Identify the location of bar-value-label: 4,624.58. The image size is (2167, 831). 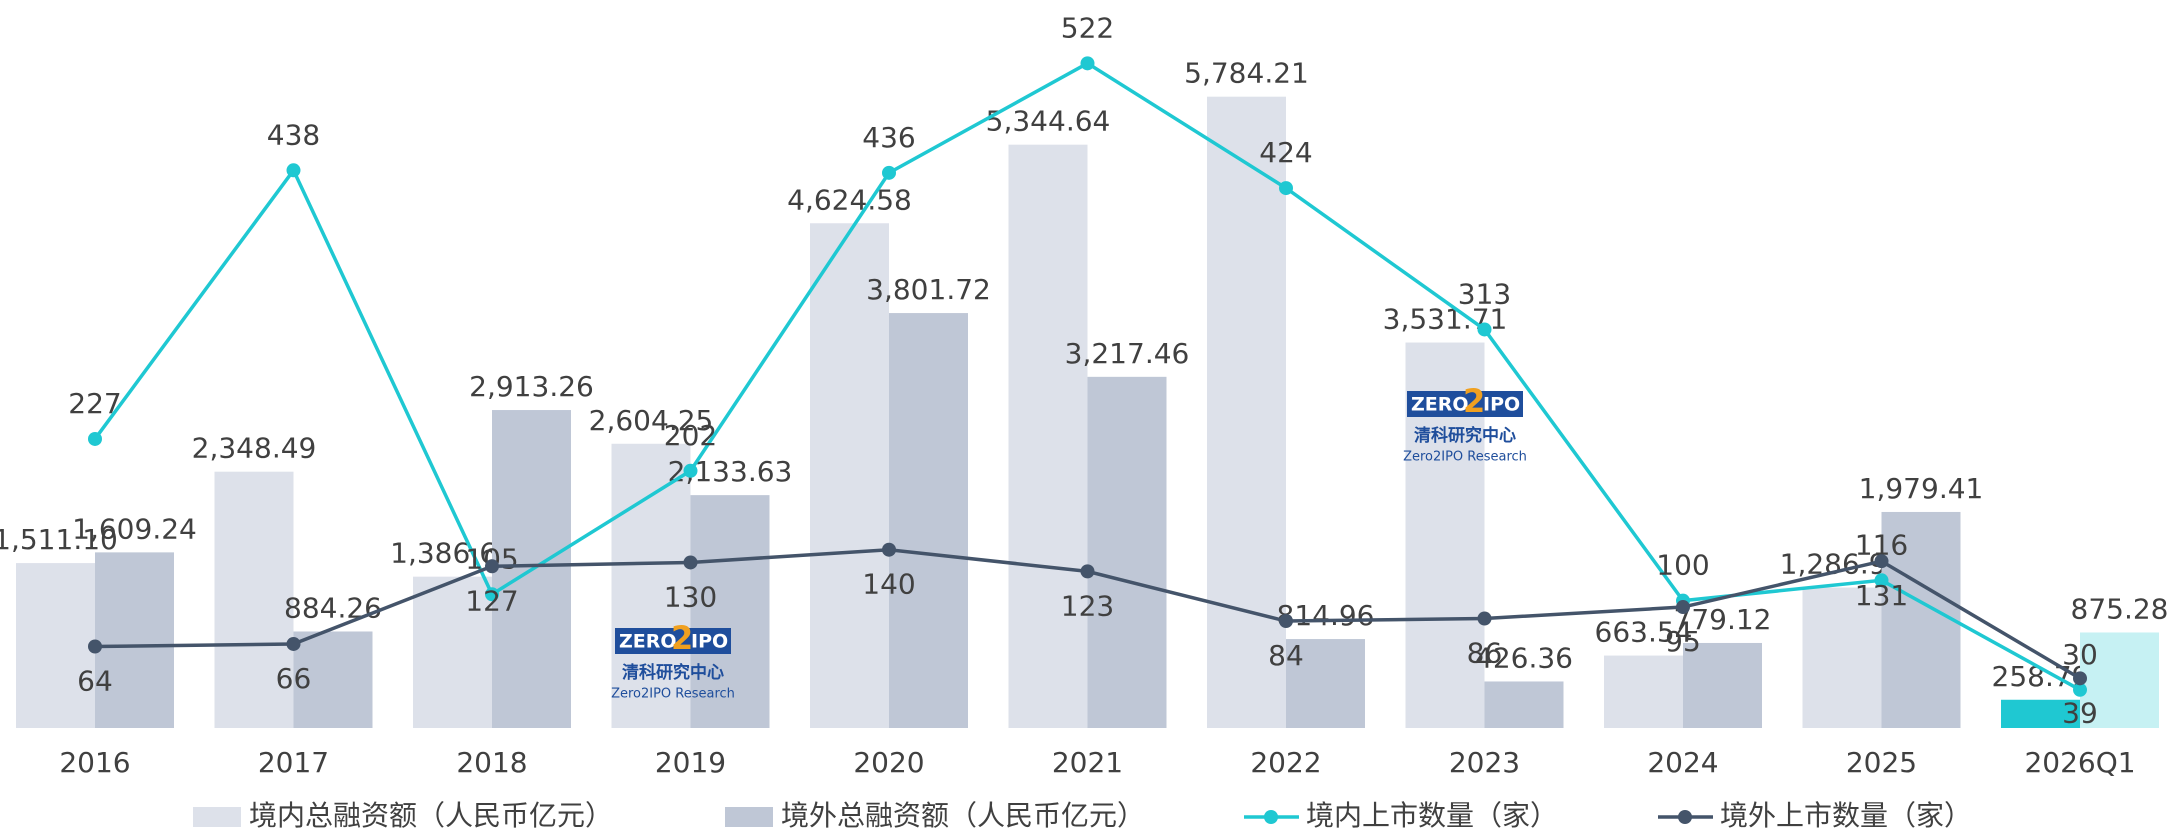
(849, 199).